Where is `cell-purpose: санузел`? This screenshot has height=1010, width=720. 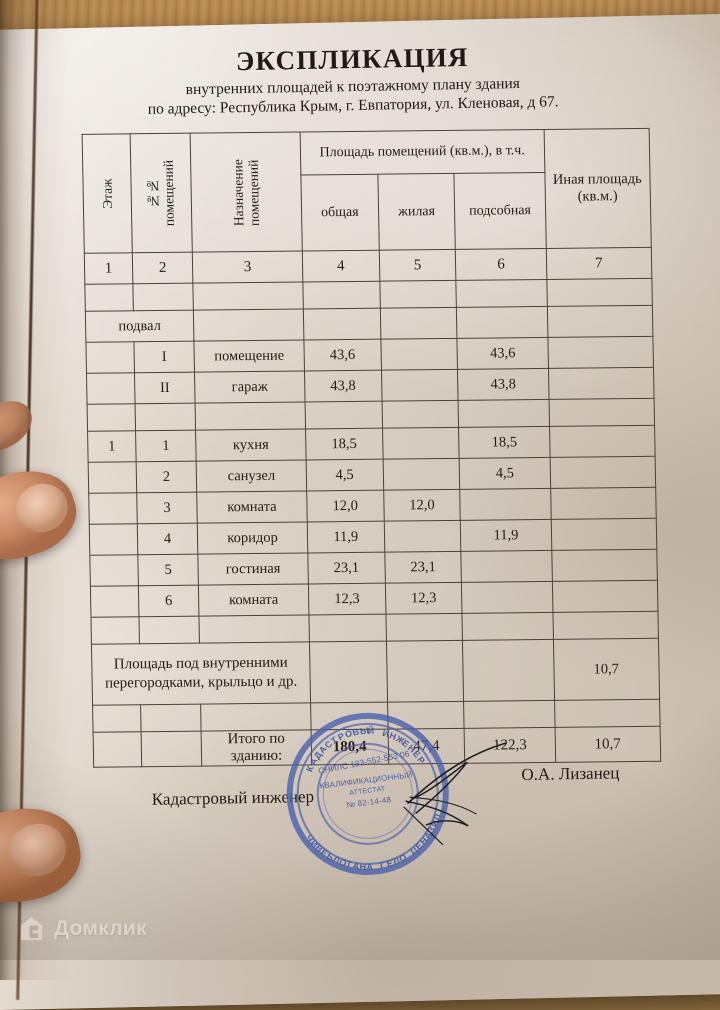 cell-purpose: санузел is located at coordinates (251, 476).